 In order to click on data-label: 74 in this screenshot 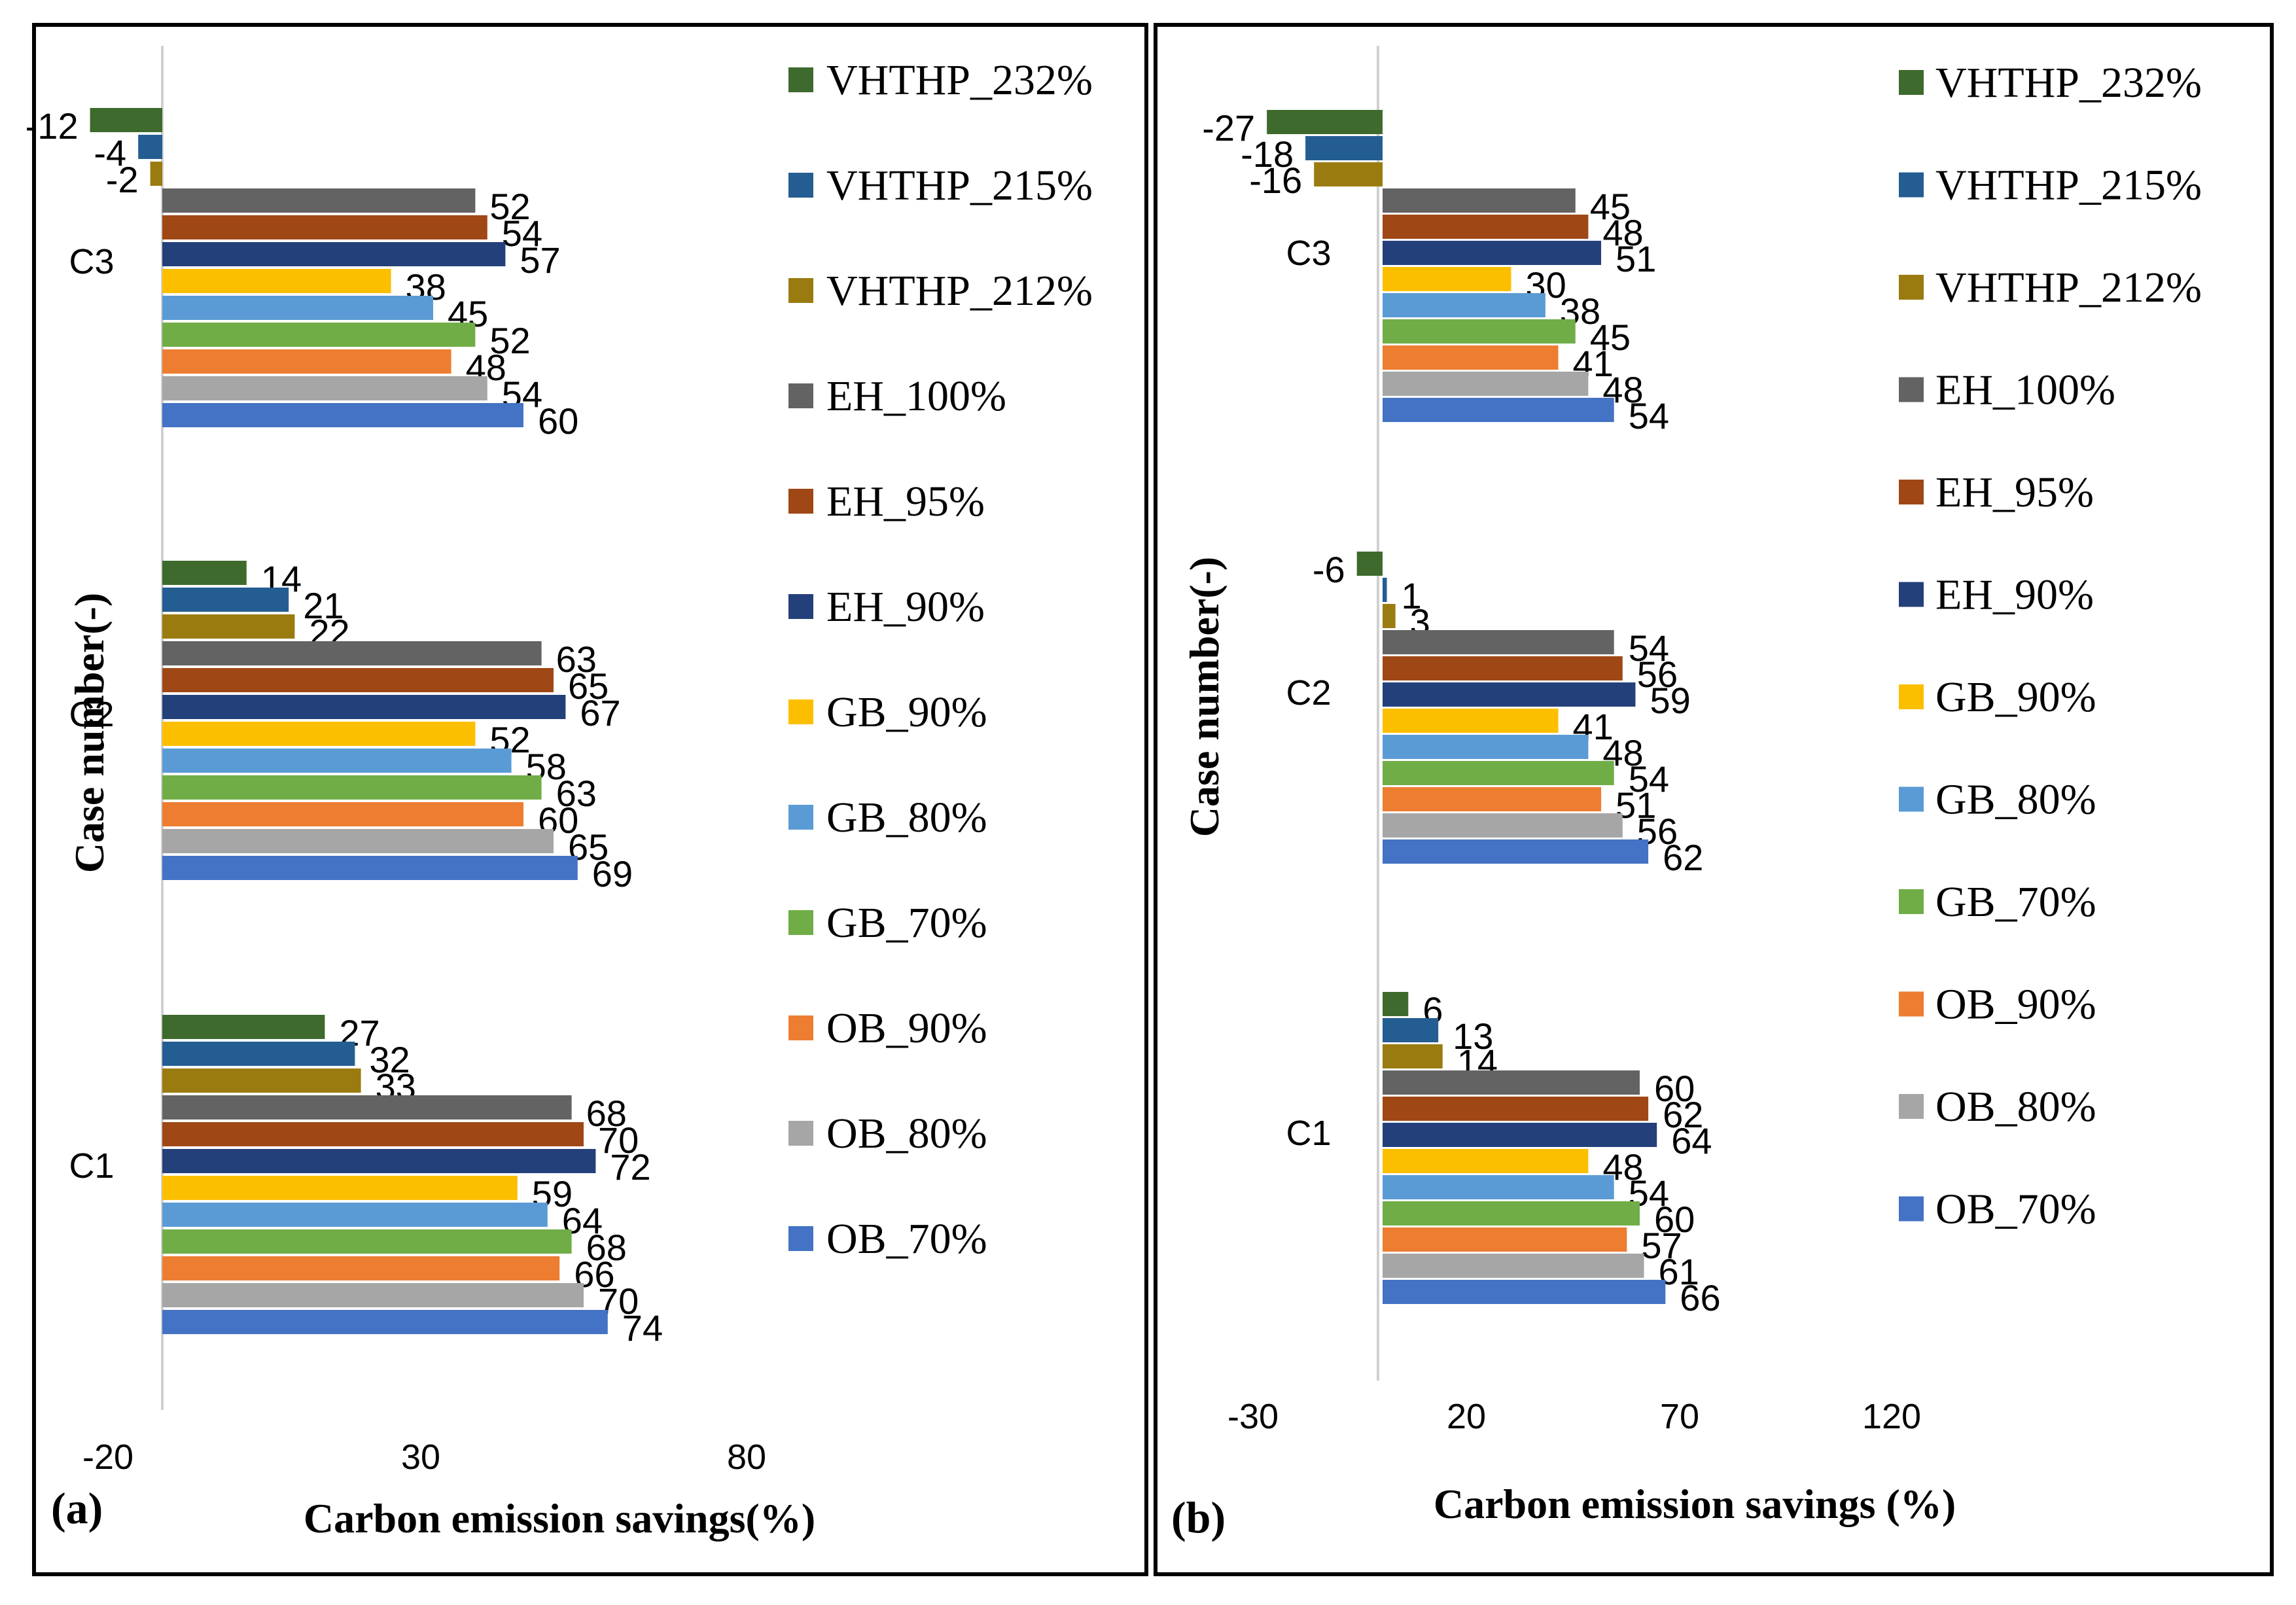, I will do `click(642, 1328)`.